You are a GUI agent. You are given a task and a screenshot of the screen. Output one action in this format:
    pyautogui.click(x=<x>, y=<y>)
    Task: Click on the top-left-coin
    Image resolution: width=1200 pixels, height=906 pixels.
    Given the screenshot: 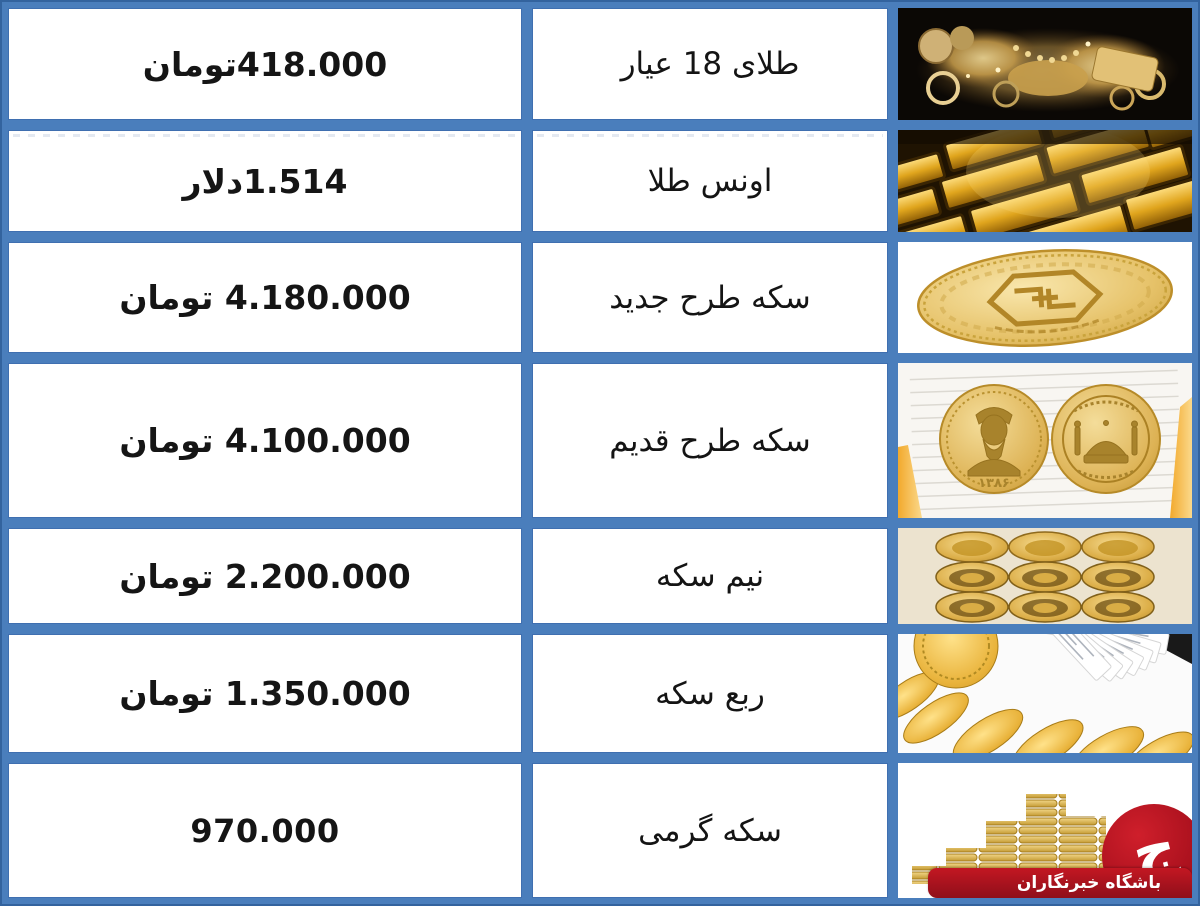 What is the action you would take?
    pyautogui.click(x=956, y=661)
    